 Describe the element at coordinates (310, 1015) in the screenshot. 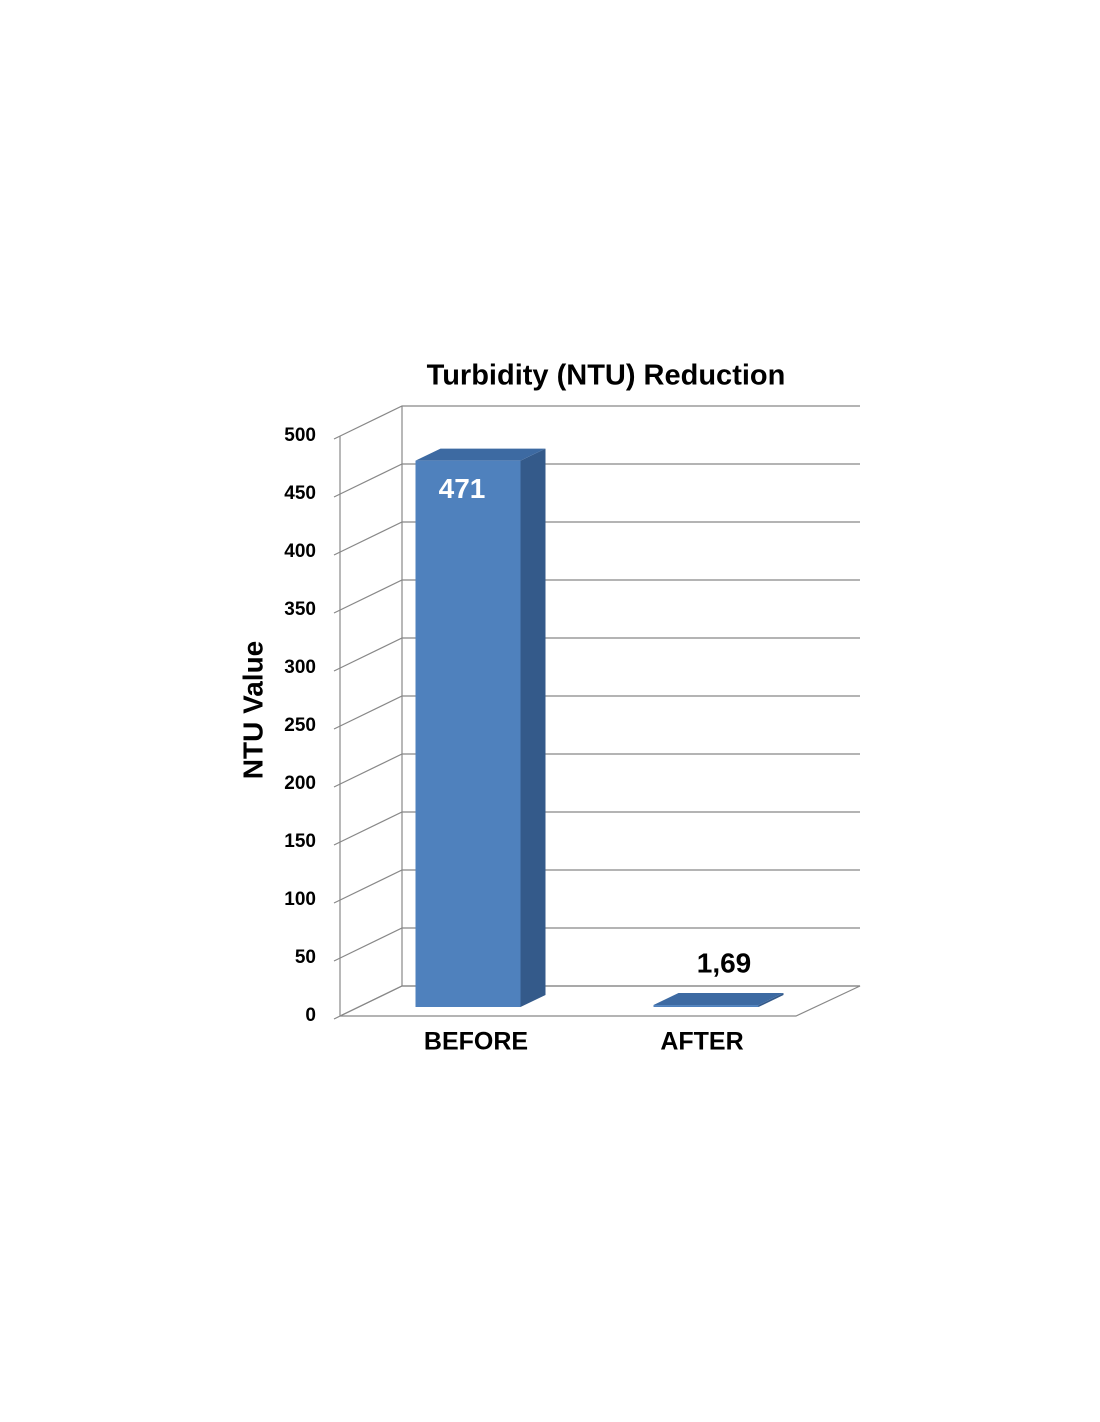

I see `y-tick-label: 0` at that location.